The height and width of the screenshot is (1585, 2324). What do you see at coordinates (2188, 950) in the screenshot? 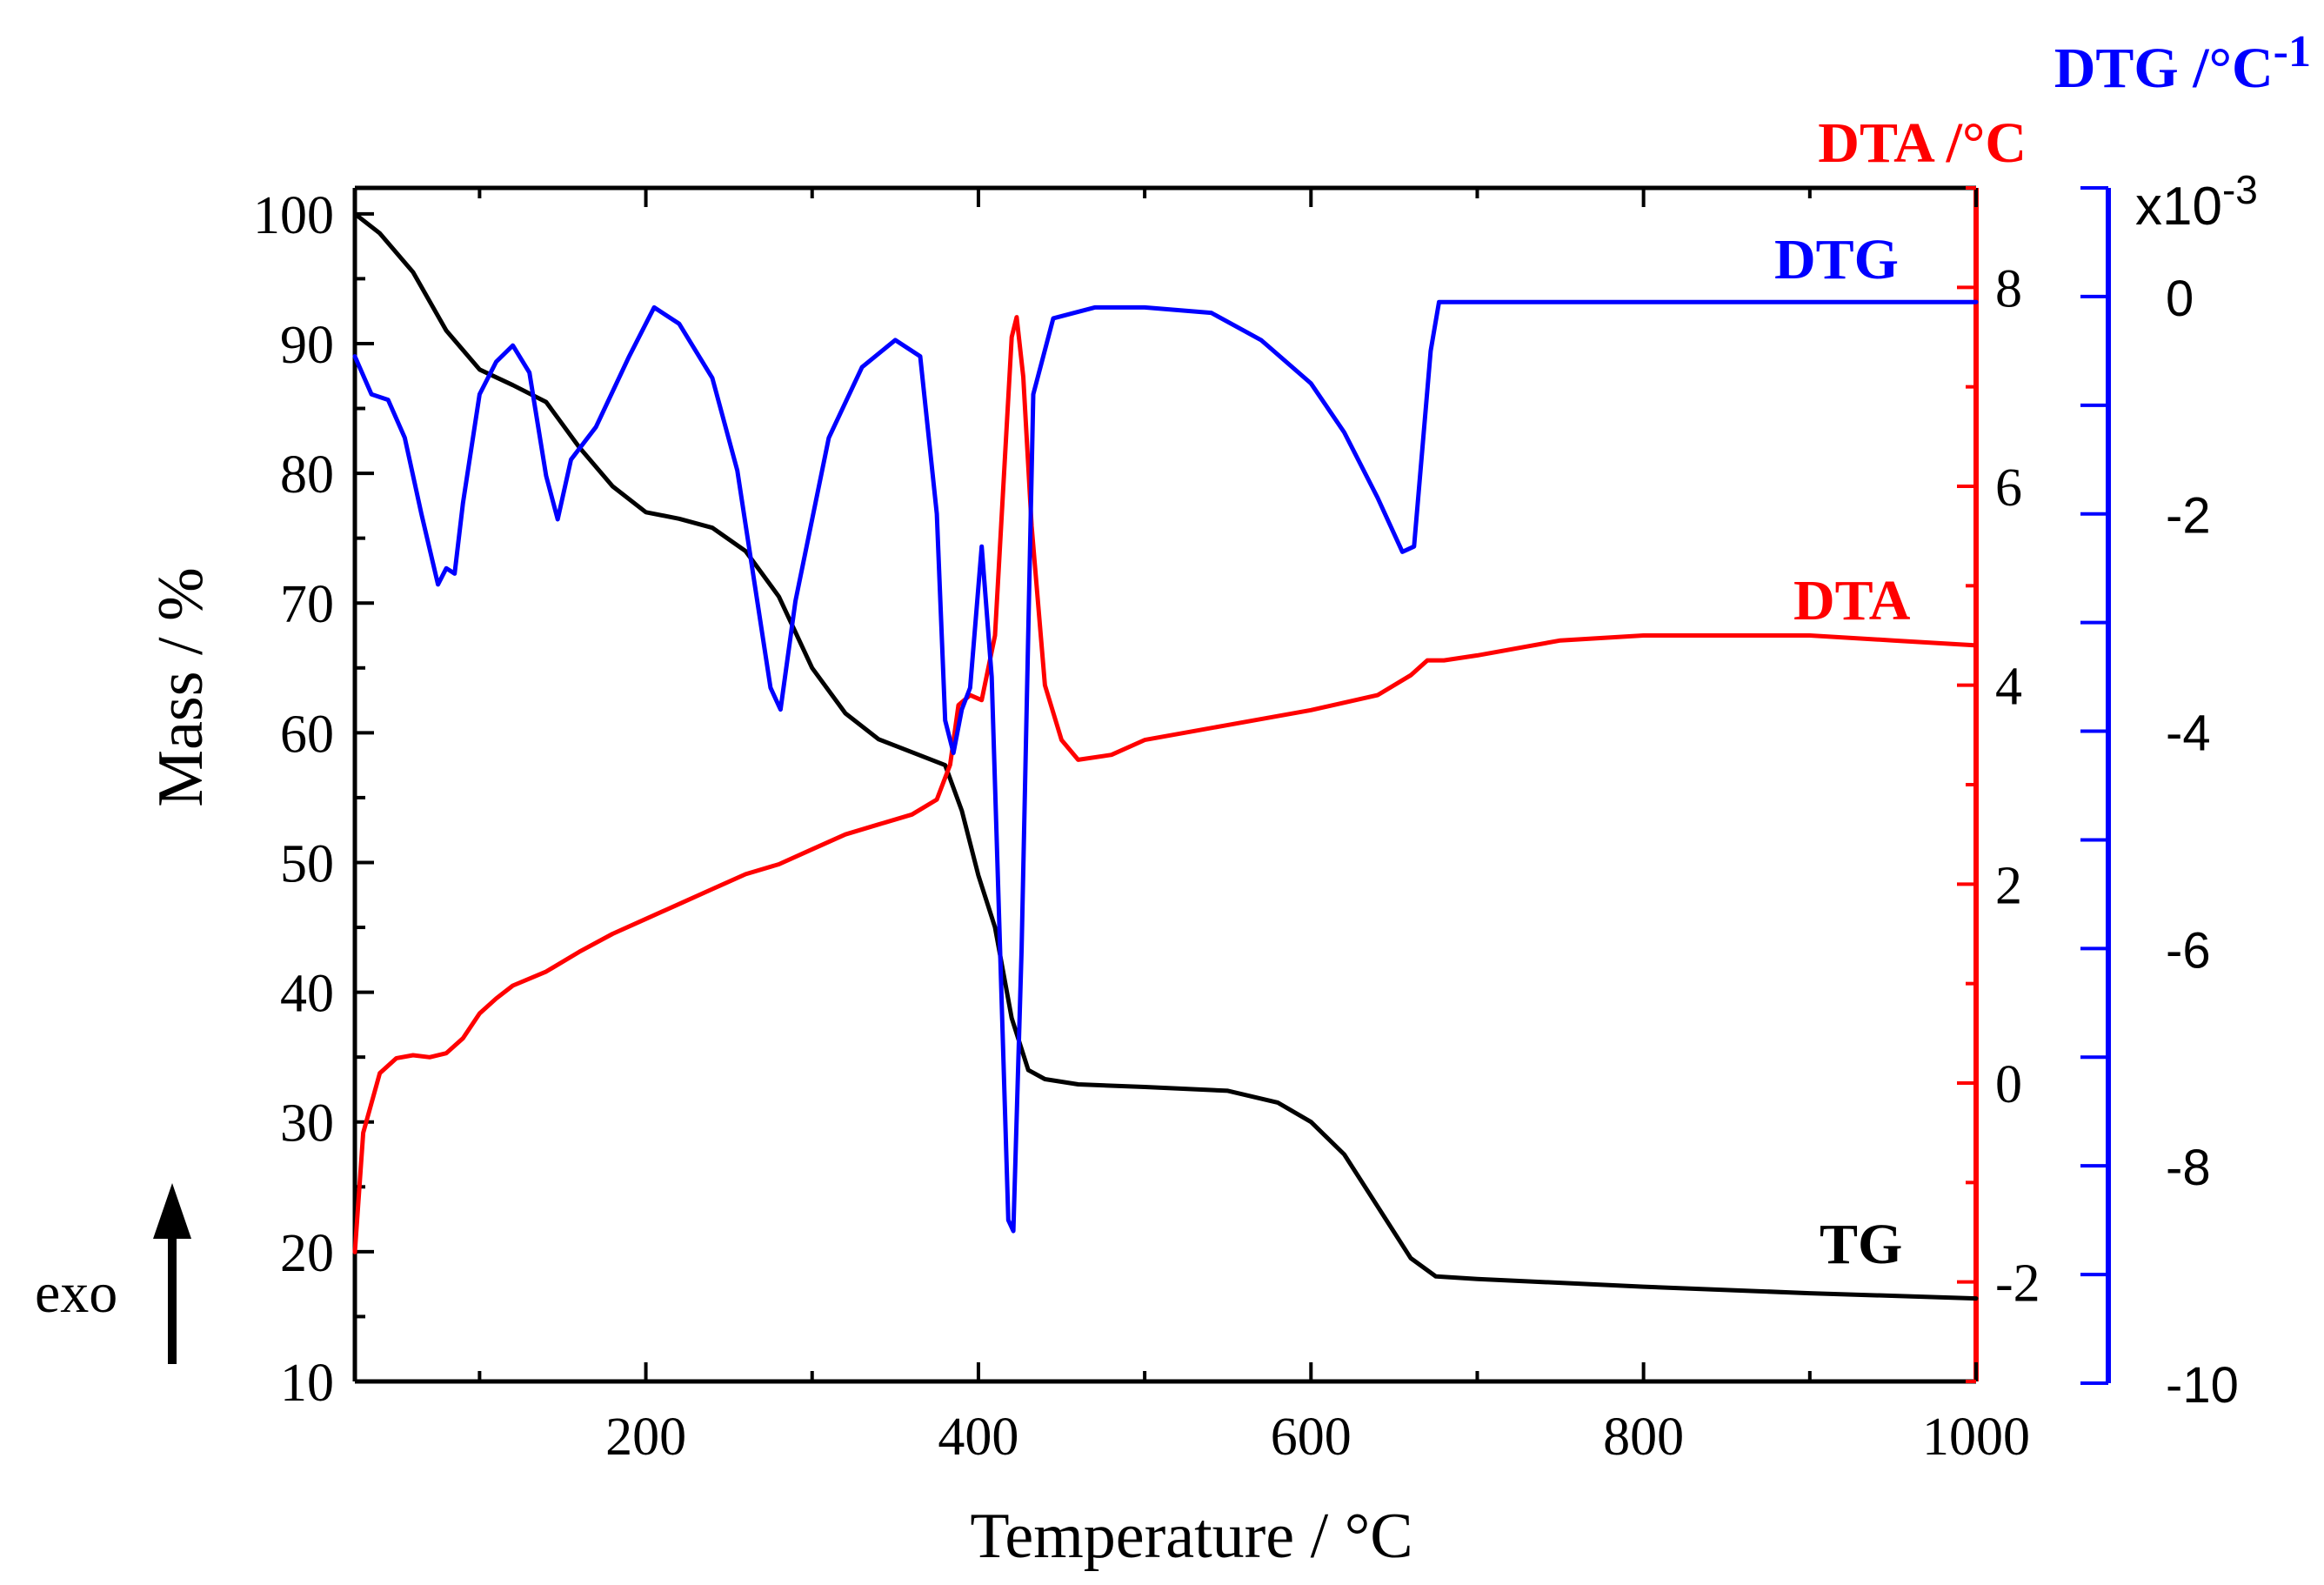
I see `dtg-tick-label: -6` at bounding box center [2188, 950].